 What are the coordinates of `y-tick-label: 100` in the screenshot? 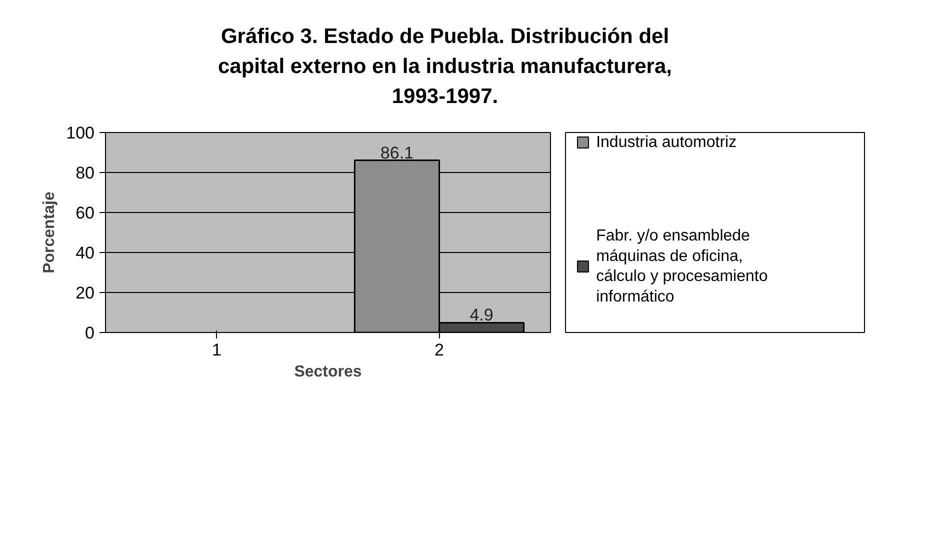 It's located at (80, 133).